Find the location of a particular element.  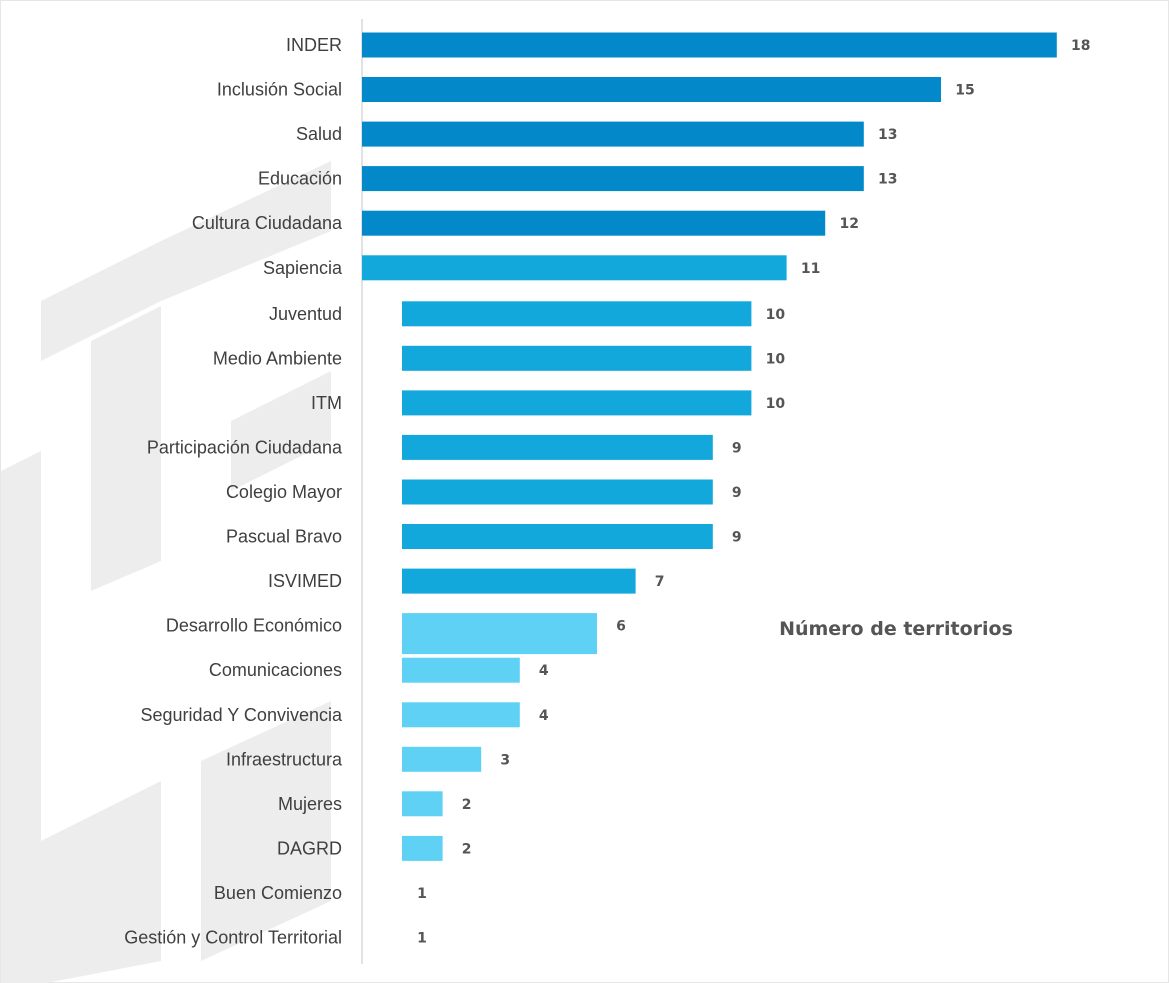

category-label: Educación is located at coordinates (300, 179).